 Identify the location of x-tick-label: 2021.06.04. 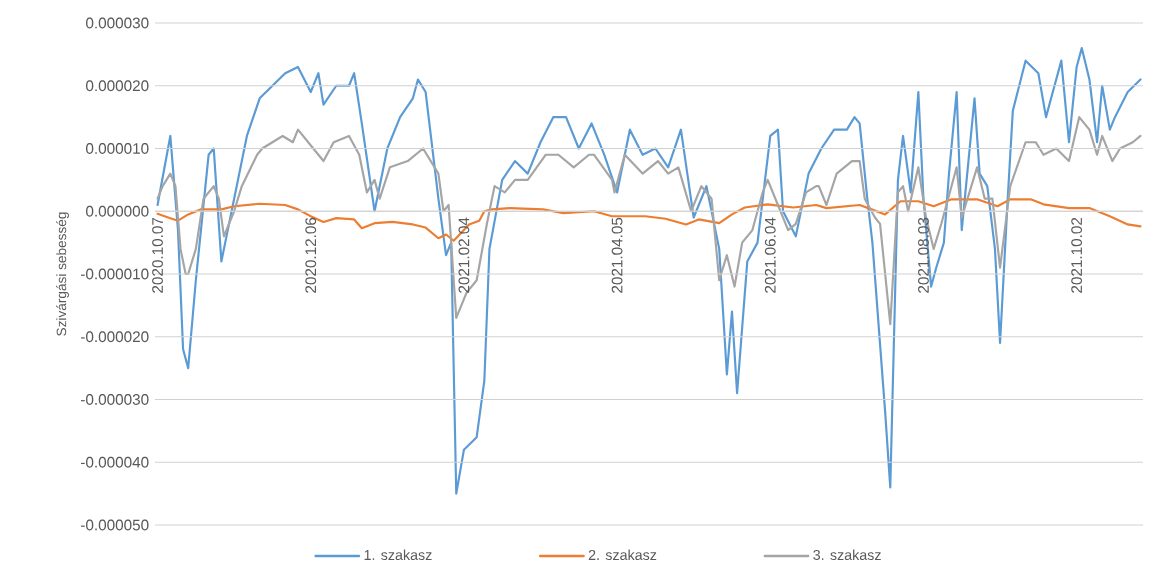
(770, 255).